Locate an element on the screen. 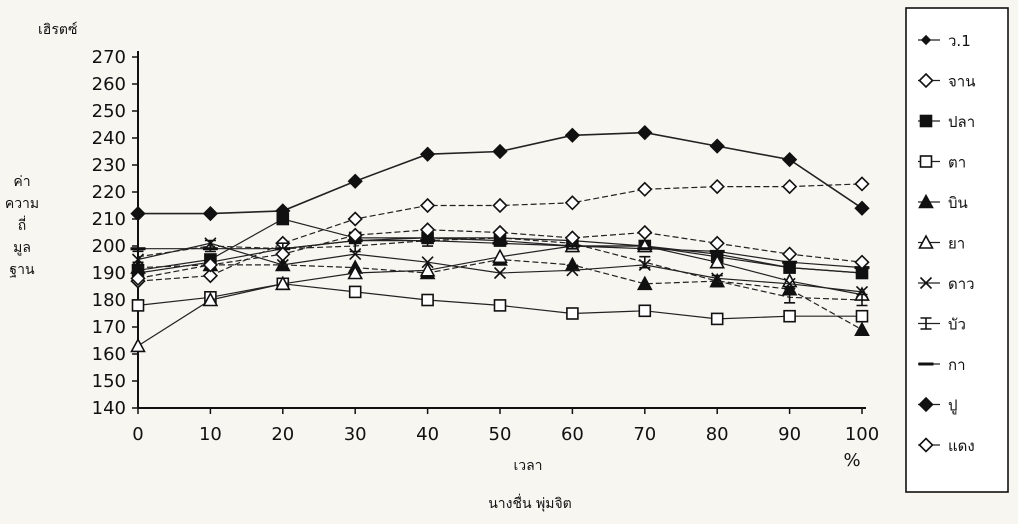 Image resolution: width=1018 pixels, height=524 pixels. legend-label: ยา is located at coordinates (956, 244).